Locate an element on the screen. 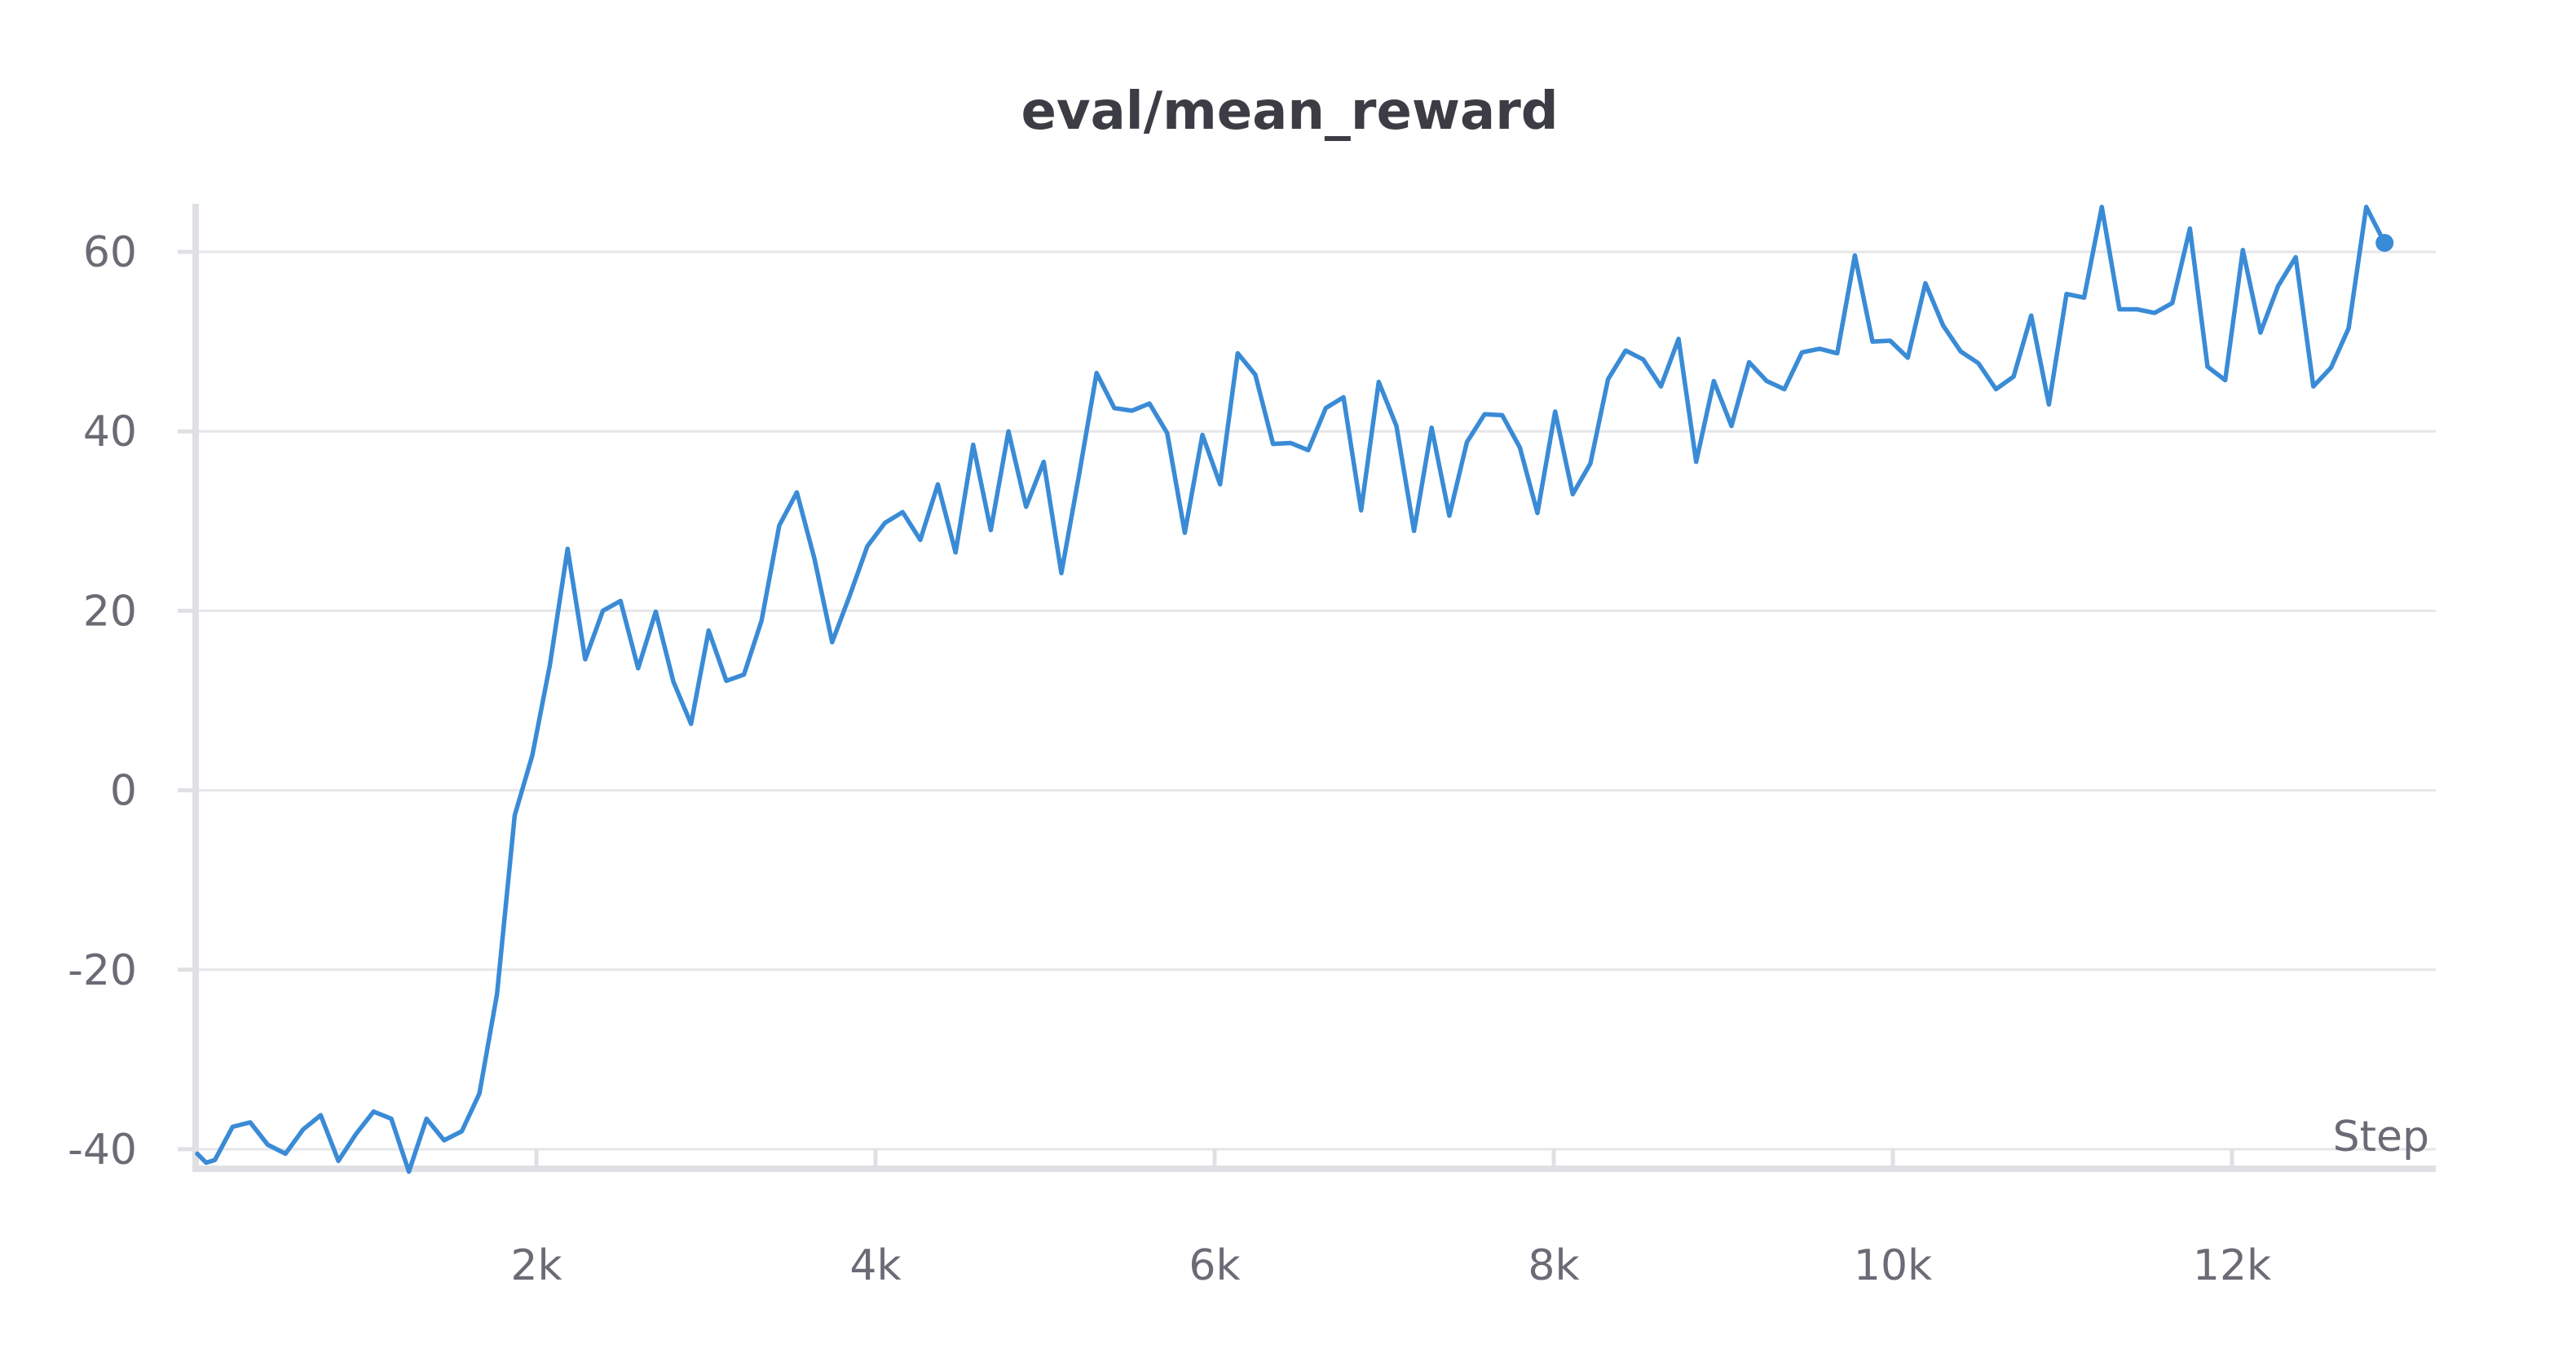 This screenshot has height=1353, width=2576. x-axis-title: Step is located at coordinates (2381, 1137).